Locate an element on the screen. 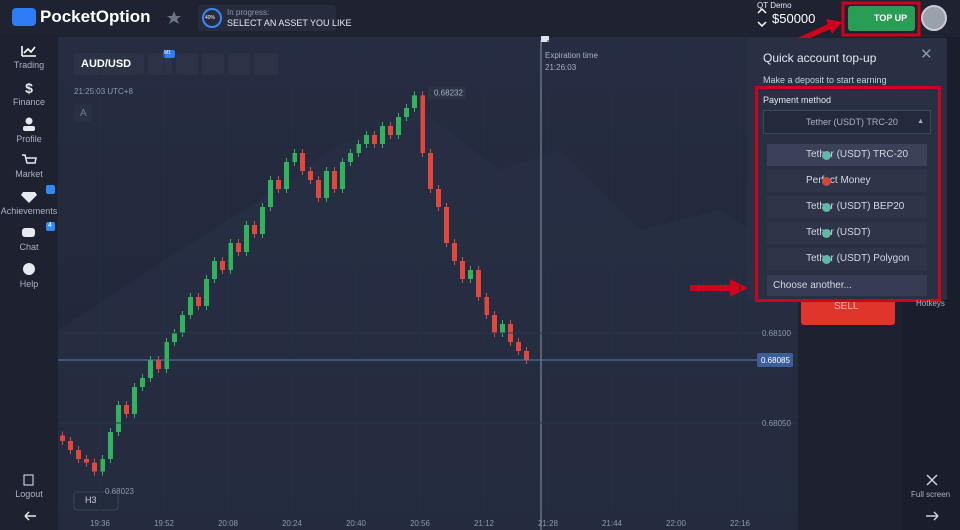 The image size is (960, 530). progress-task: SELECT AN ASSET YOU LIKE is located at coordinates (289, 23).